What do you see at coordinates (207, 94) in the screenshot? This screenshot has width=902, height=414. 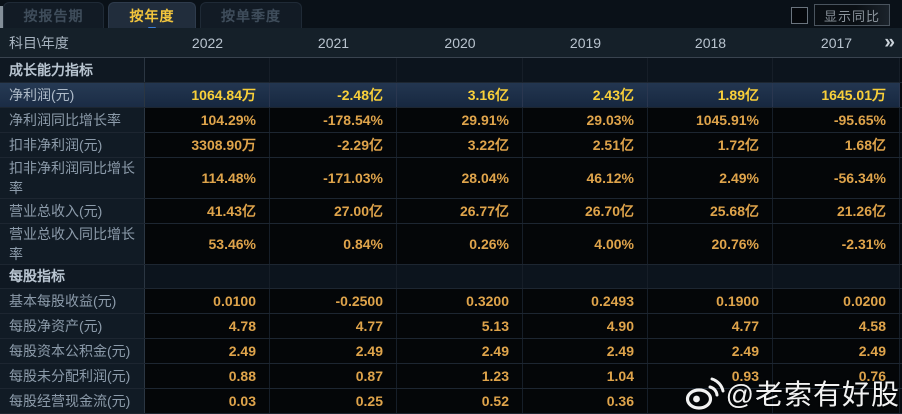 I see `cell-value: 1064.84万` at bounding box center [207, 94].